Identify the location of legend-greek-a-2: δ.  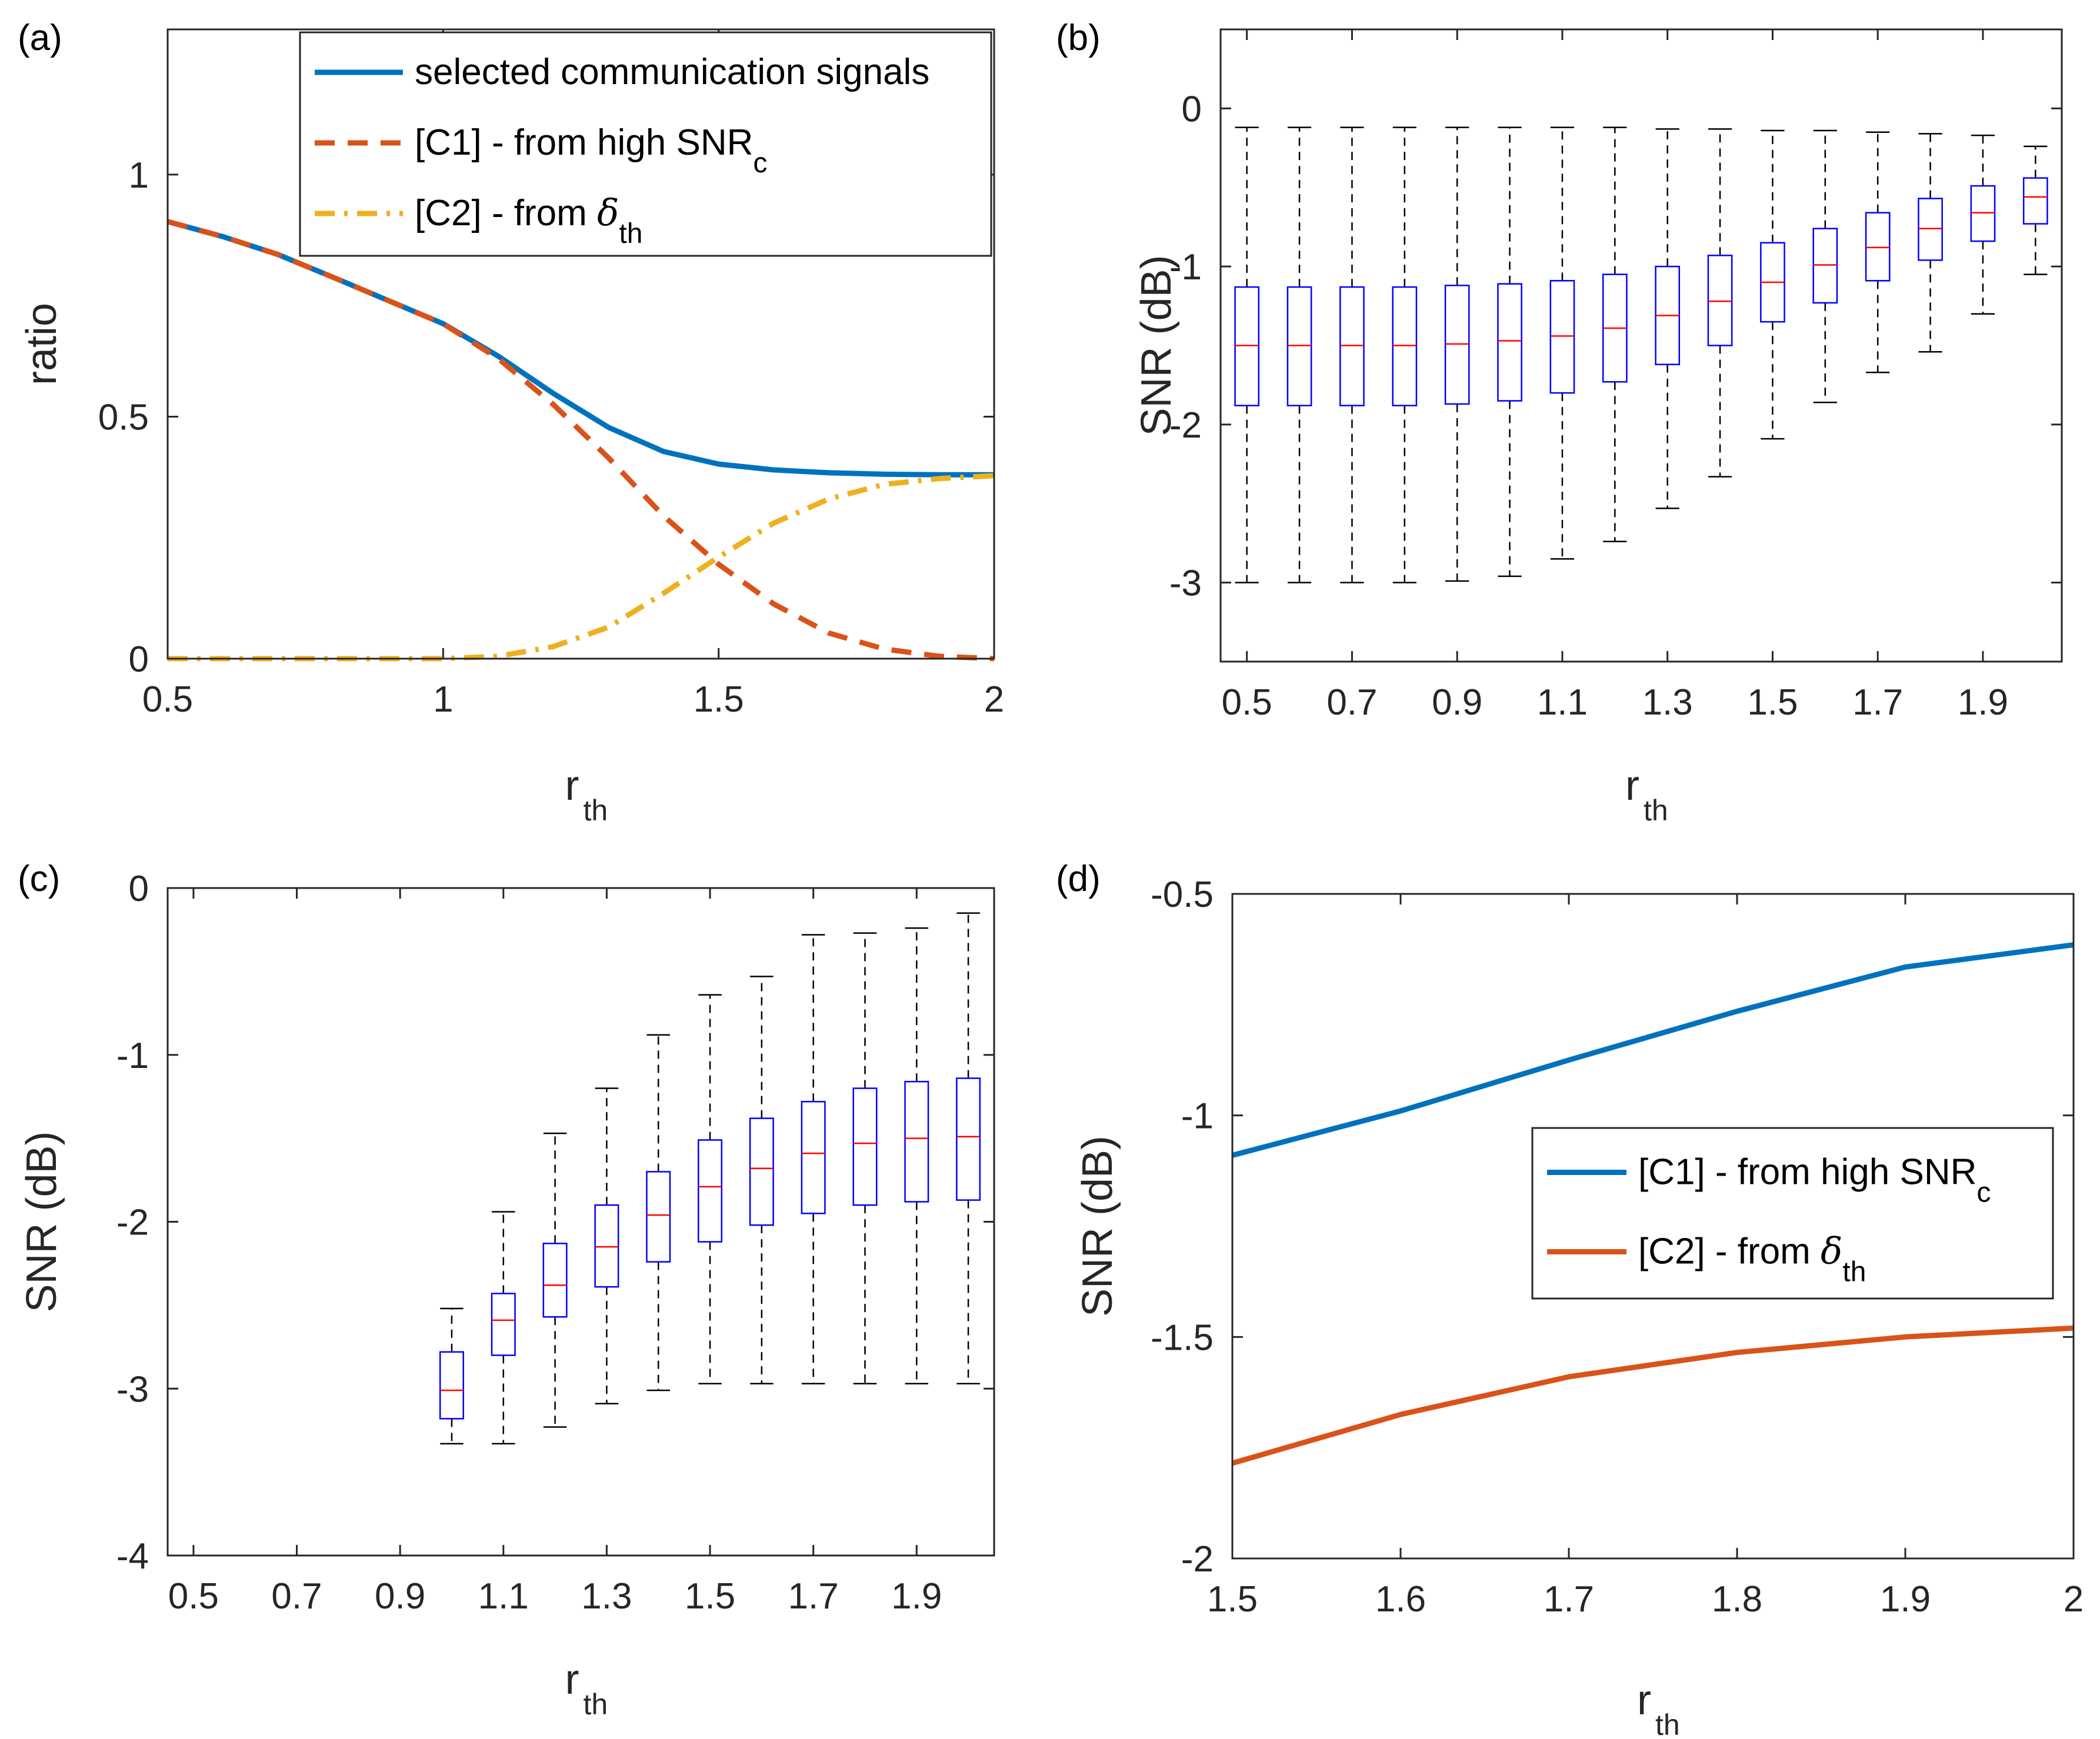
(608, 212).